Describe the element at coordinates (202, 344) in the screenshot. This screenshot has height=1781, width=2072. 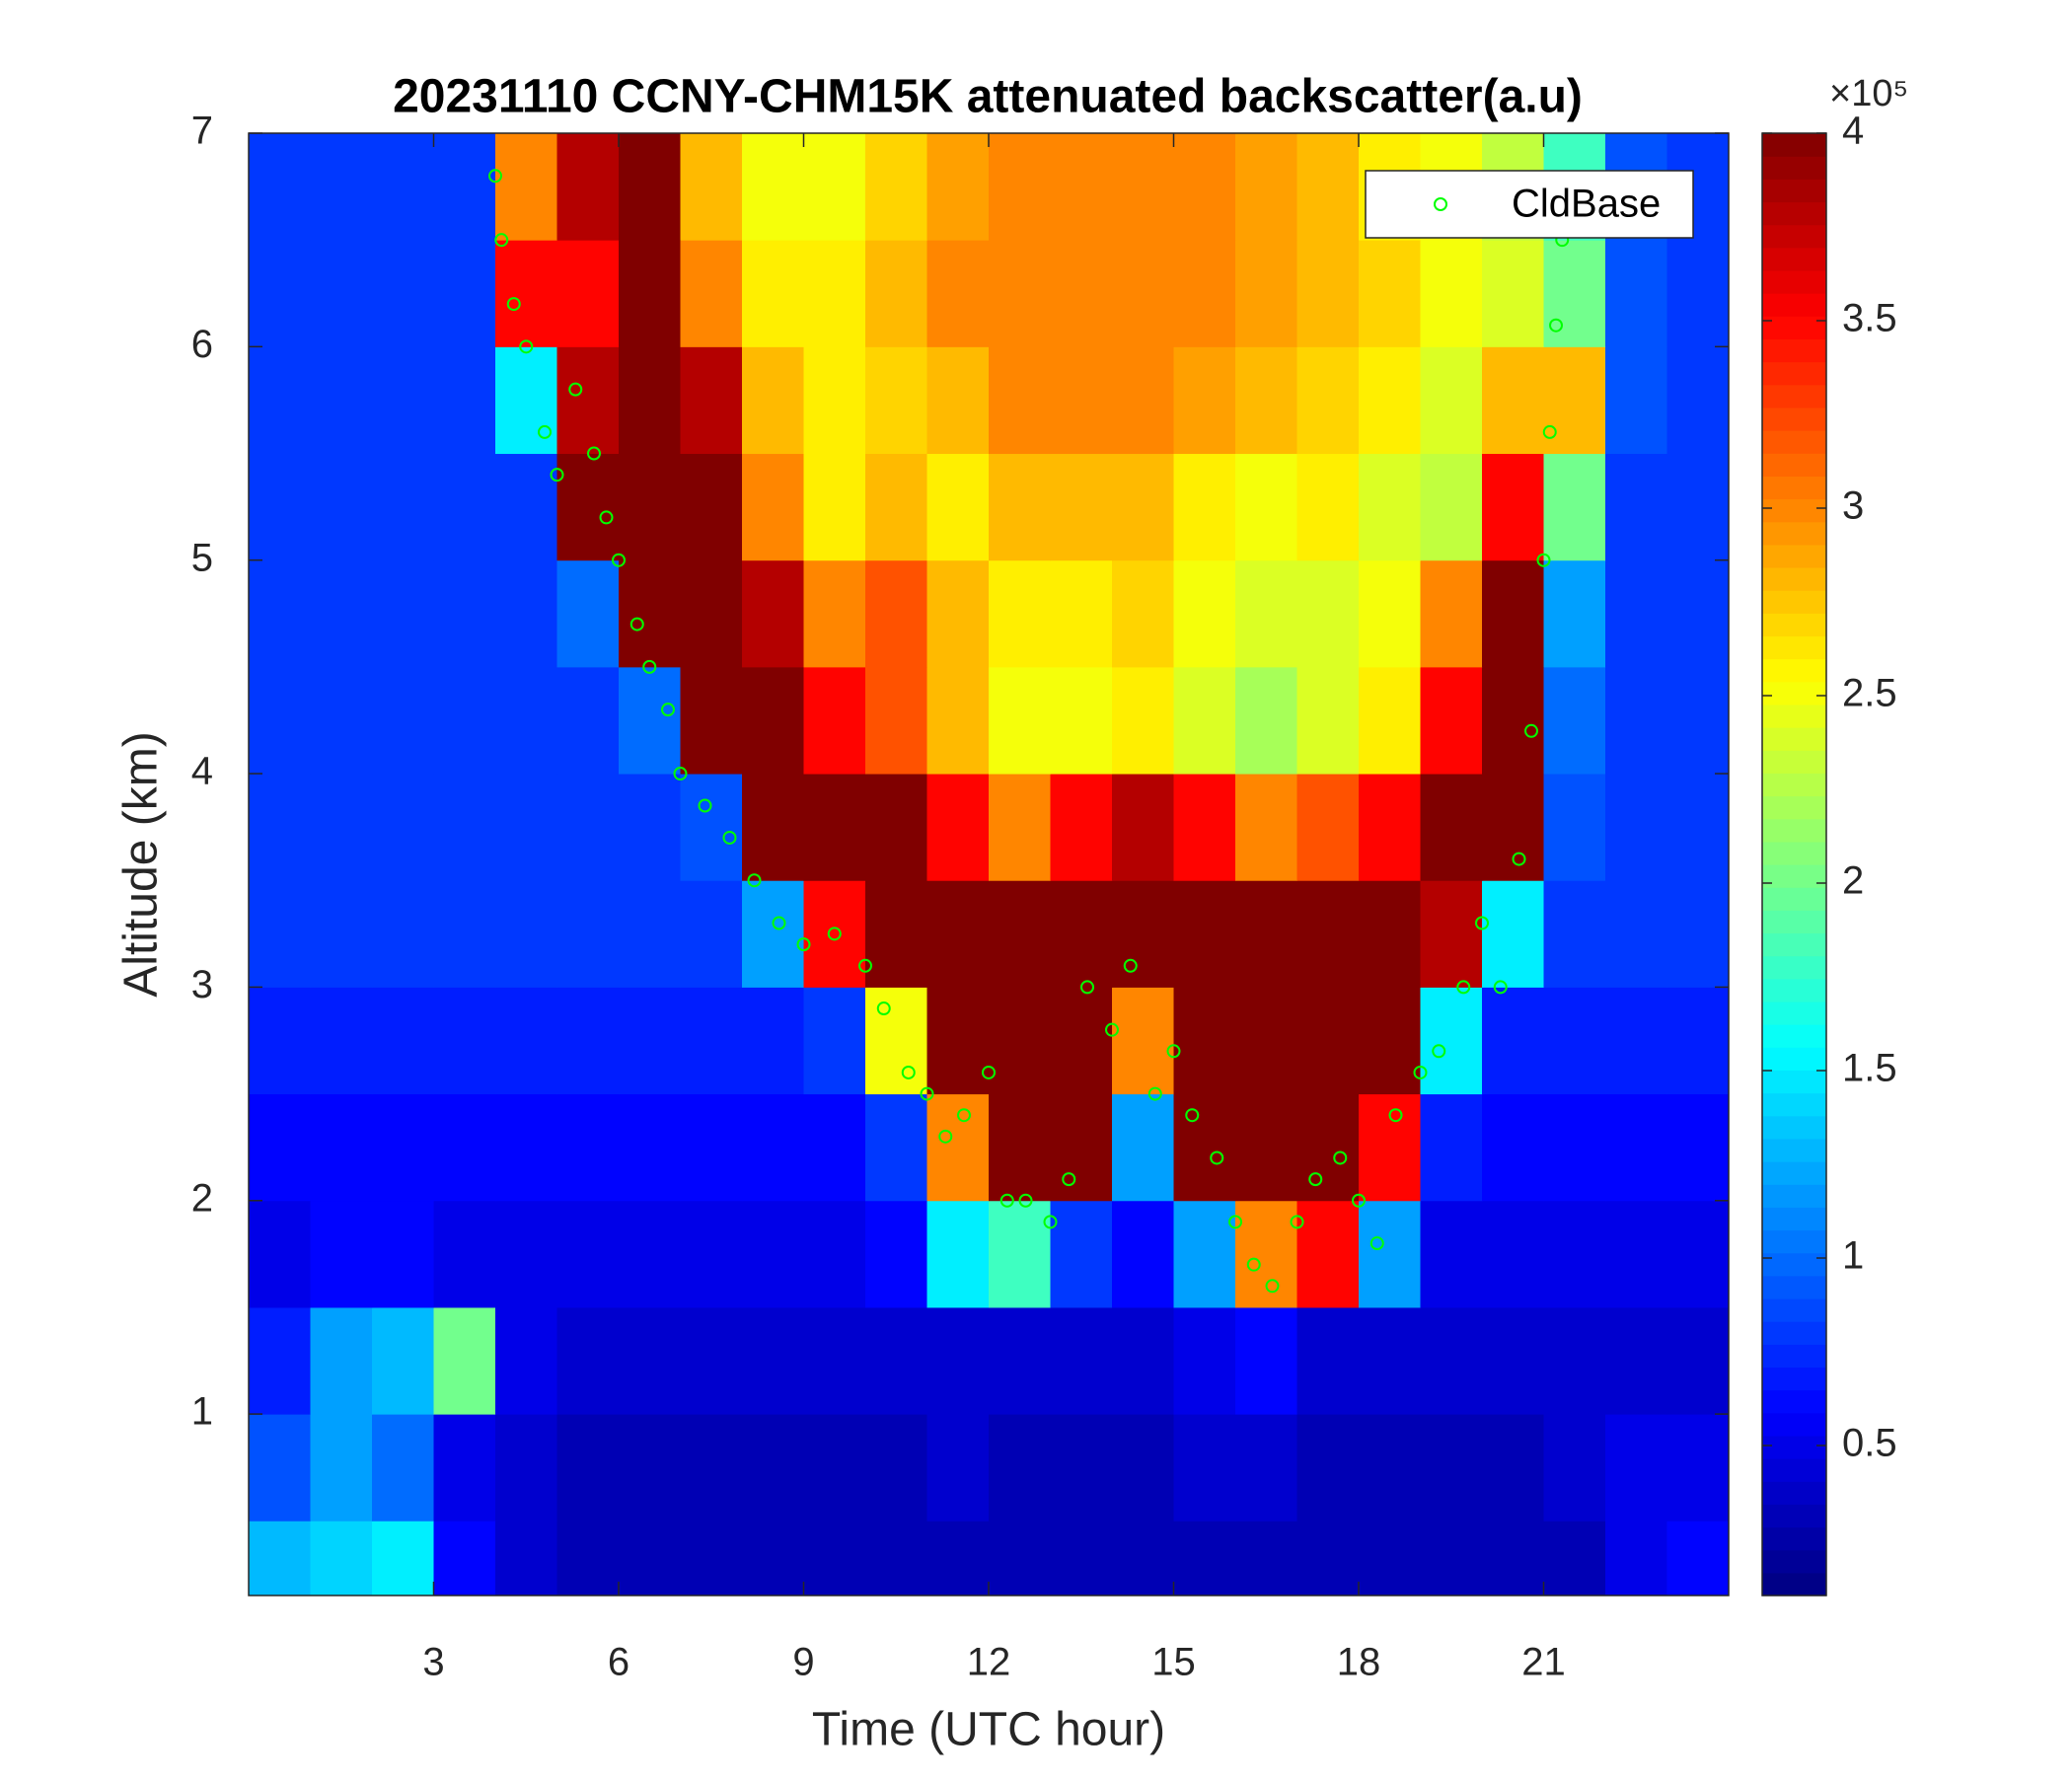
I see `y-tick-label: 6` at that location.